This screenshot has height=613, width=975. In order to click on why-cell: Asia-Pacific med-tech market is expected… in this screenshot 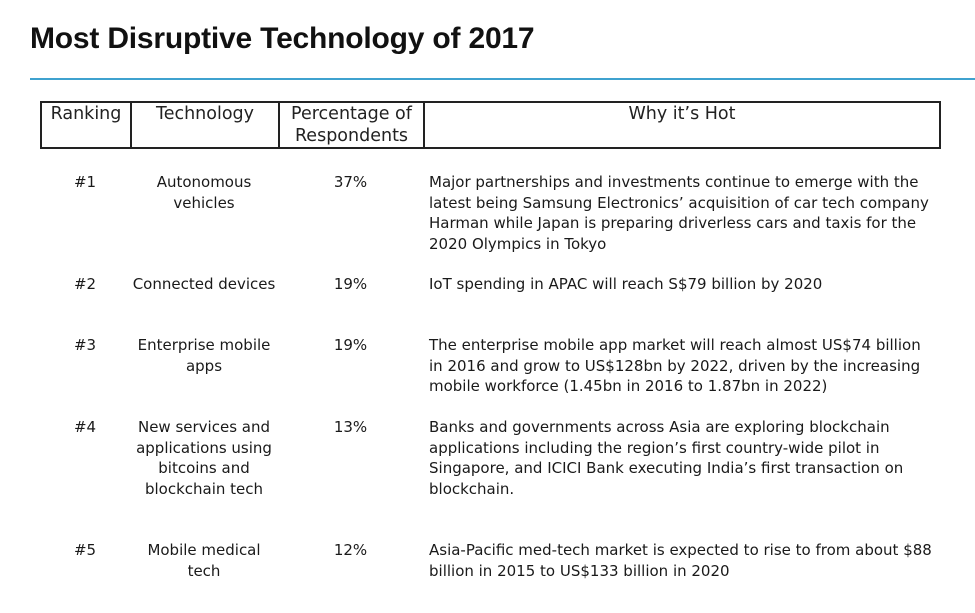, I will do `click(680, 560)`.